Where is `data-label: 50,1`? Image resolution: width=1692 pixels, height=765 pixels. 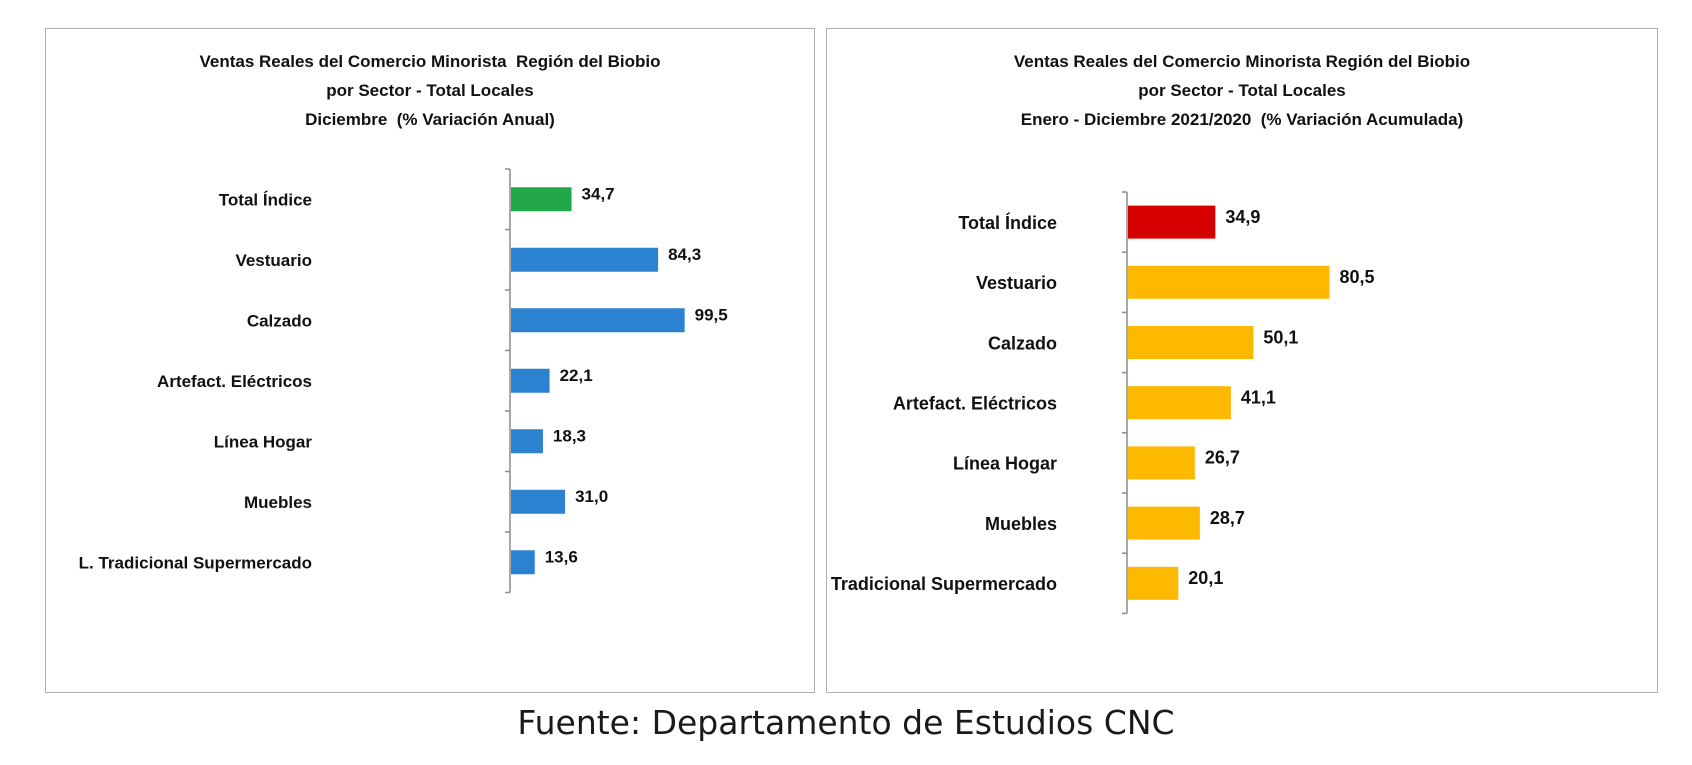
data-label: 50,1 is located at coordinates (1280, 337).